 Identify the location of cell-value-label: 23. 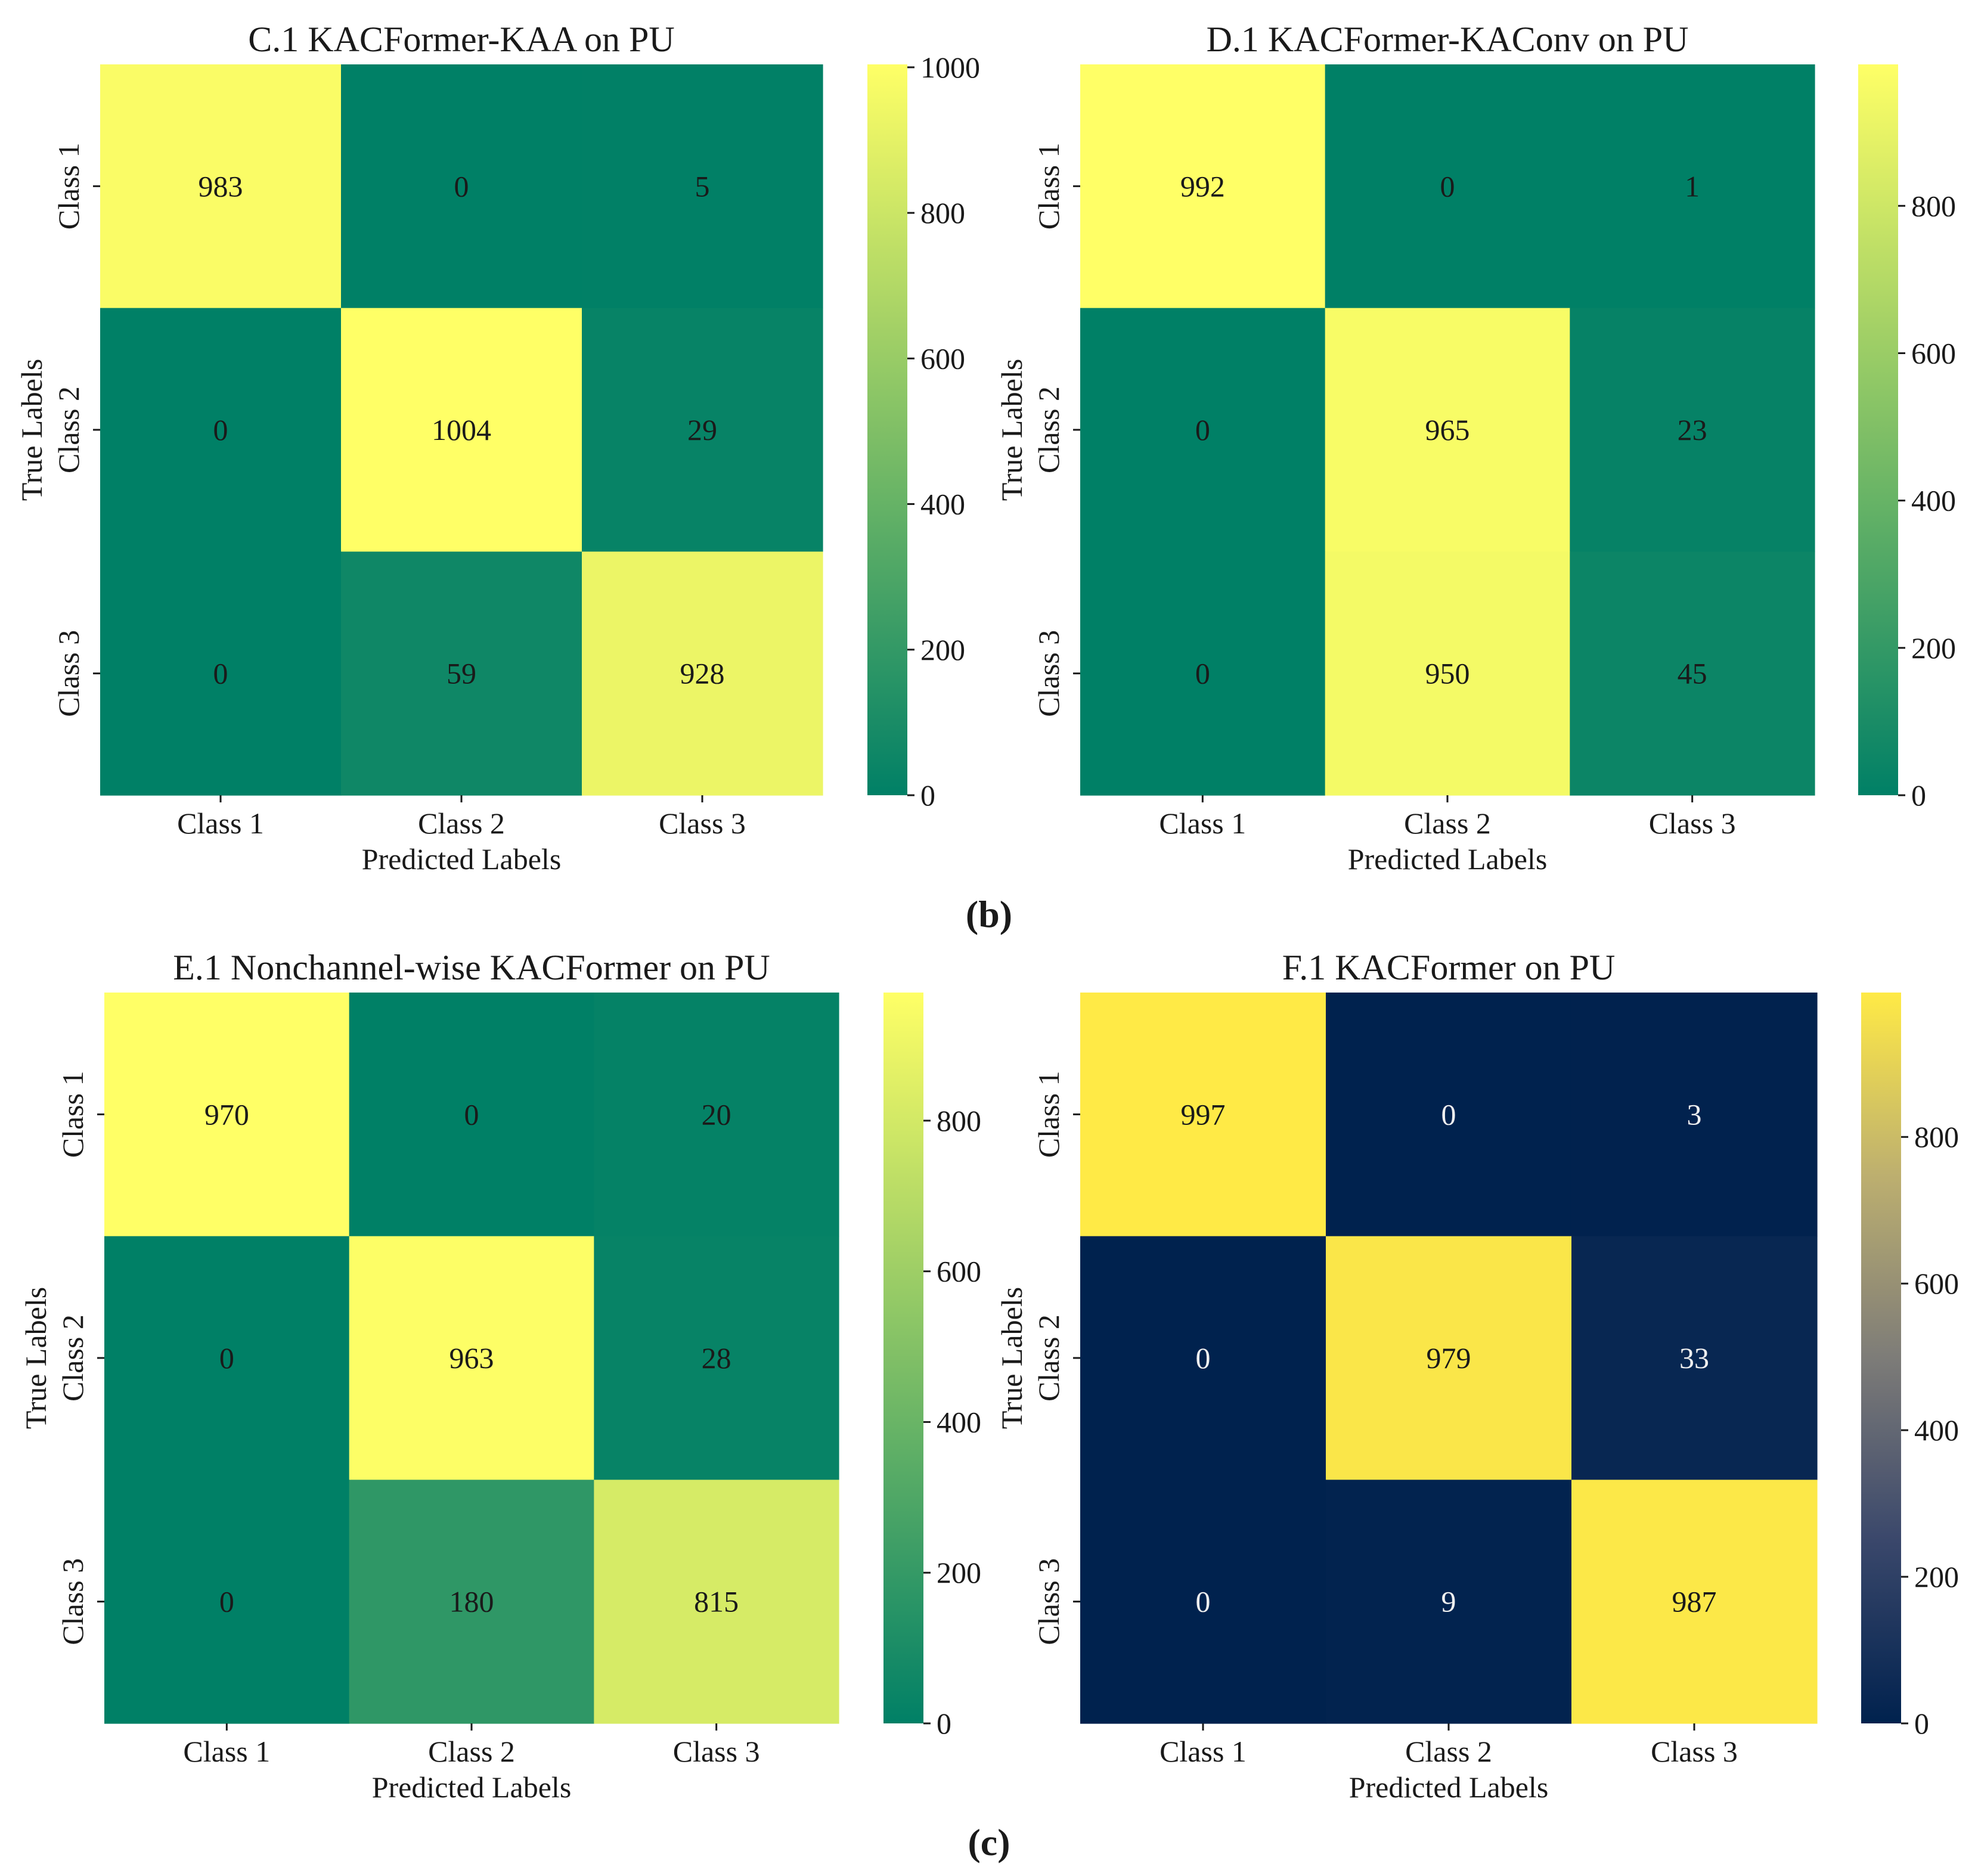
(1692, 429).